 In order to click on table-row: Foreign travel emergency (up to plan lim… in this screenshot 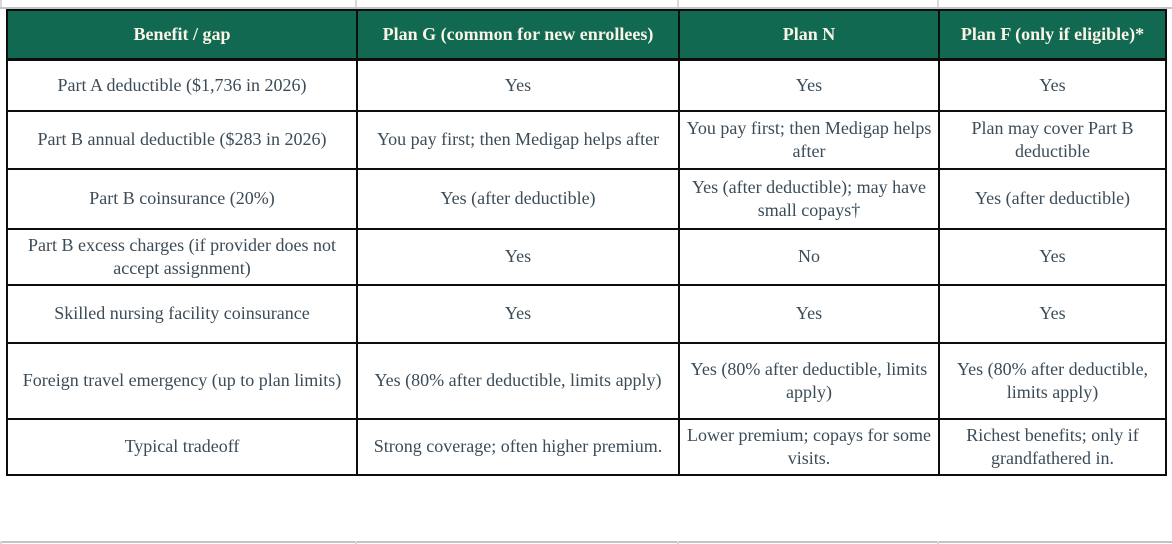, I will do `click(586, 381)`.